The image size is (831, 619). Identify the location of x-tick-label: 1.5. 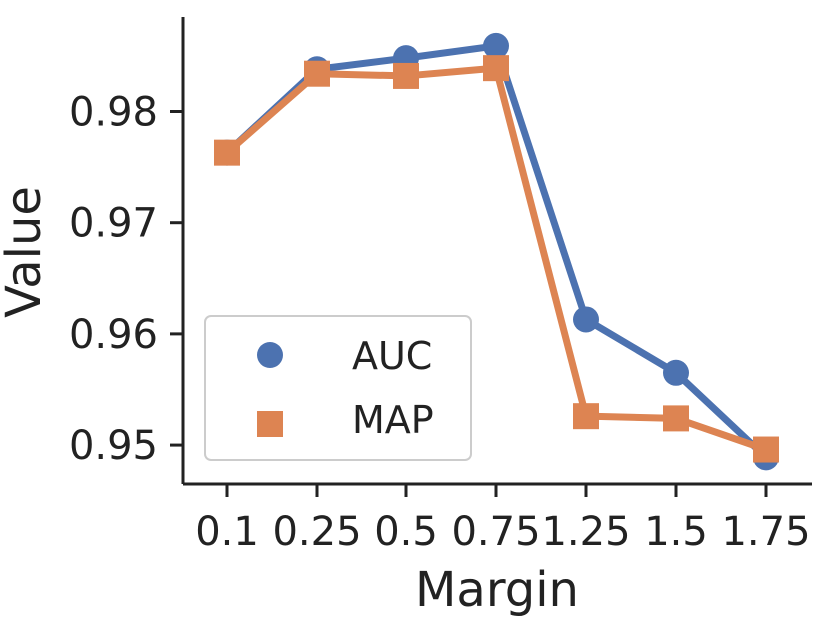
(676, 532).